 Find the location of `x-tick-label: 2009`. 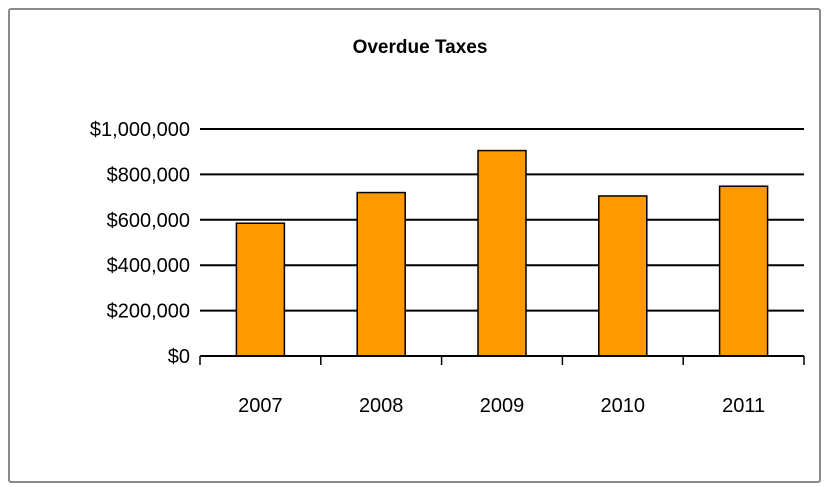

x-tick-label: 2009 is located at coordinates (502, 406).